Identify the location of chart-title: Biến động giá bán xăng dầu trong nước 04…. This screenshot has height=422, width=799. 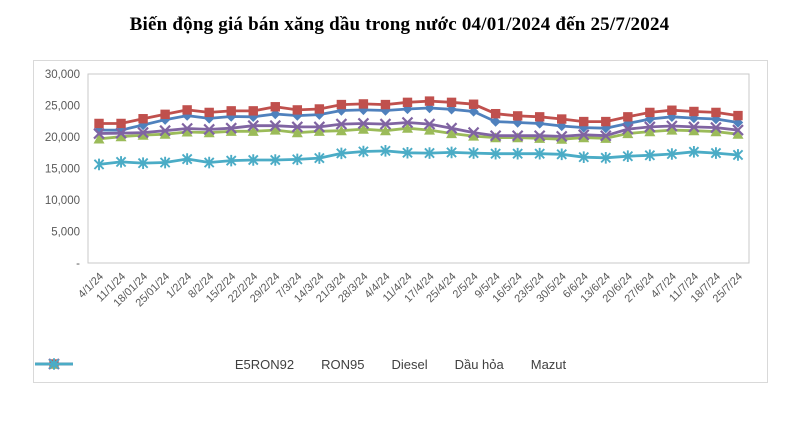
(399, 24).